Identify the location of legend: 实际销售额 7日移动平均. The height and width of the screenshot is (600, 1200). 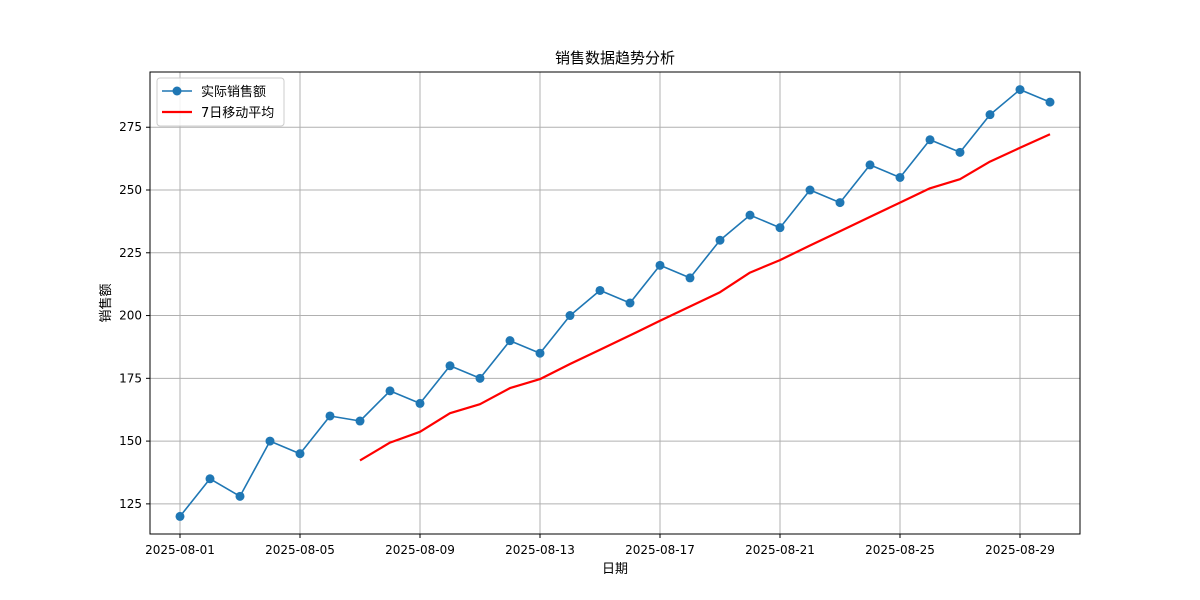
(220, 102).